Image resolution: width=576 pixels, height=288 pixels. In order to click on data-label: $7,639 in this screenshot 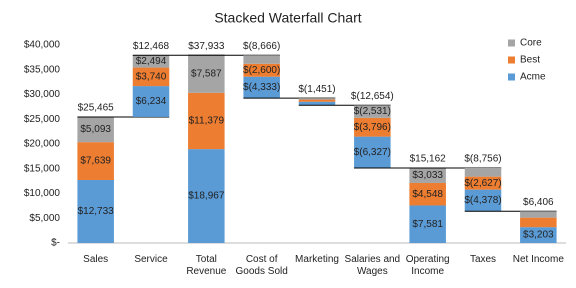, I will do `click(95, 161)`.